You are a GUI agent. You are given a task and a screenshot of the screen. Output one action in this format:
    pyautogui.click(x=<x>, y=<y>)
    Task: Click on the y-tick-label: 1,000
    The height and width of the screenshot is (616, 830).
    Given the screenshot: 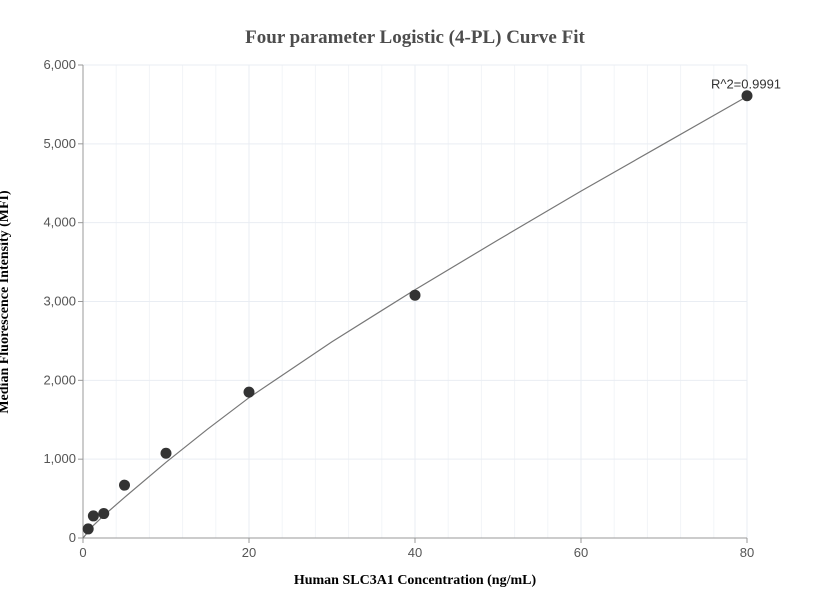 What is the action you would take?
    pyautogui.click(x=59, y=458)
    